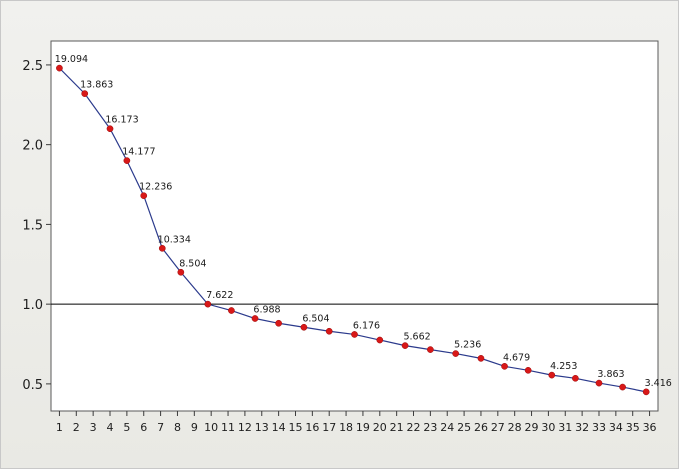  I want to click on x-tick-label: 3, so click(93, 427).